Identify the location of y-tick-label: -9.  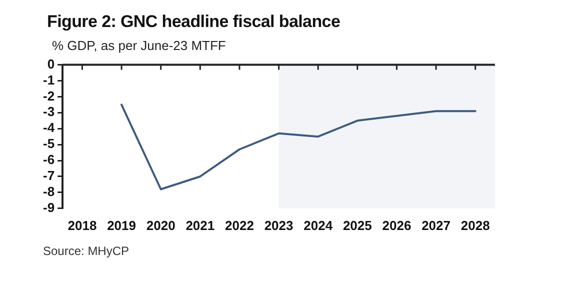
(48, 207).